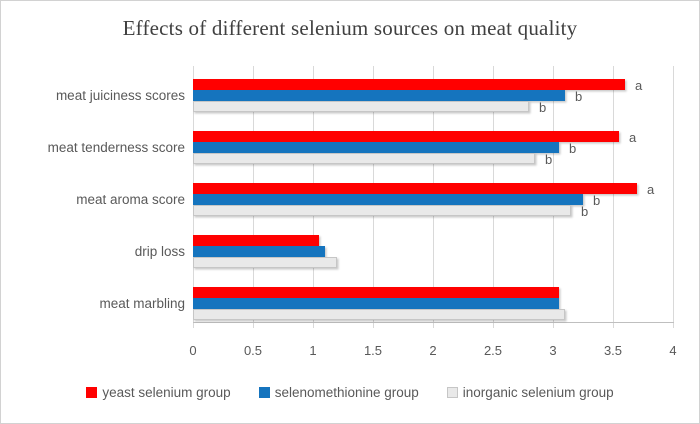 The width and height of the screenshot is (700, 424). I want to click on x-tick-label: 2, so click(433, 350).